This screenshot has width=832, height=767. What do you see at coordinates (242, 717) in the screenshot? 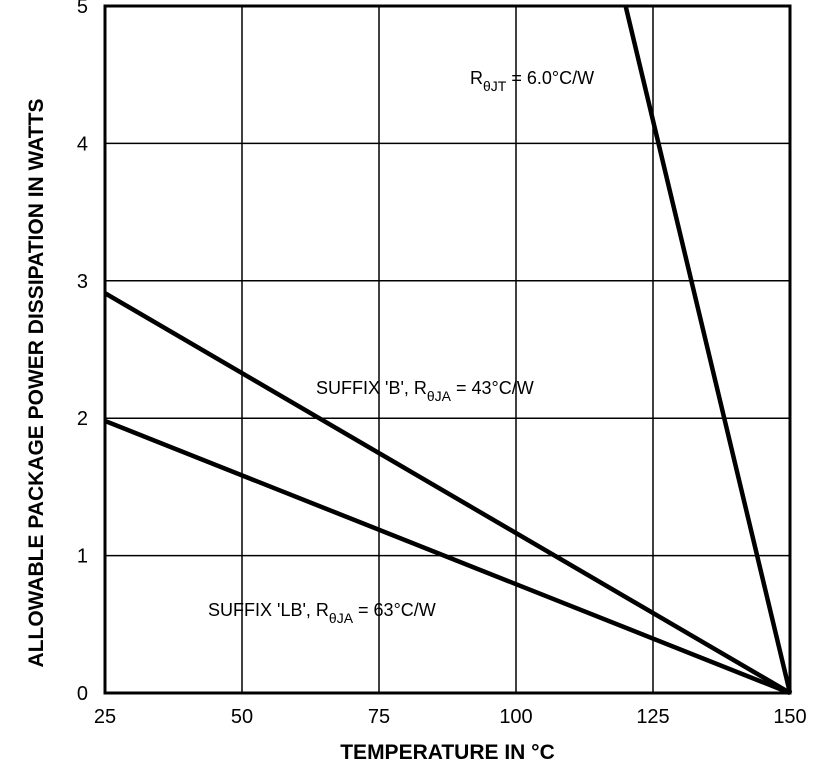
I see `x-tick-label: 50` at bounding box center [242, 717].